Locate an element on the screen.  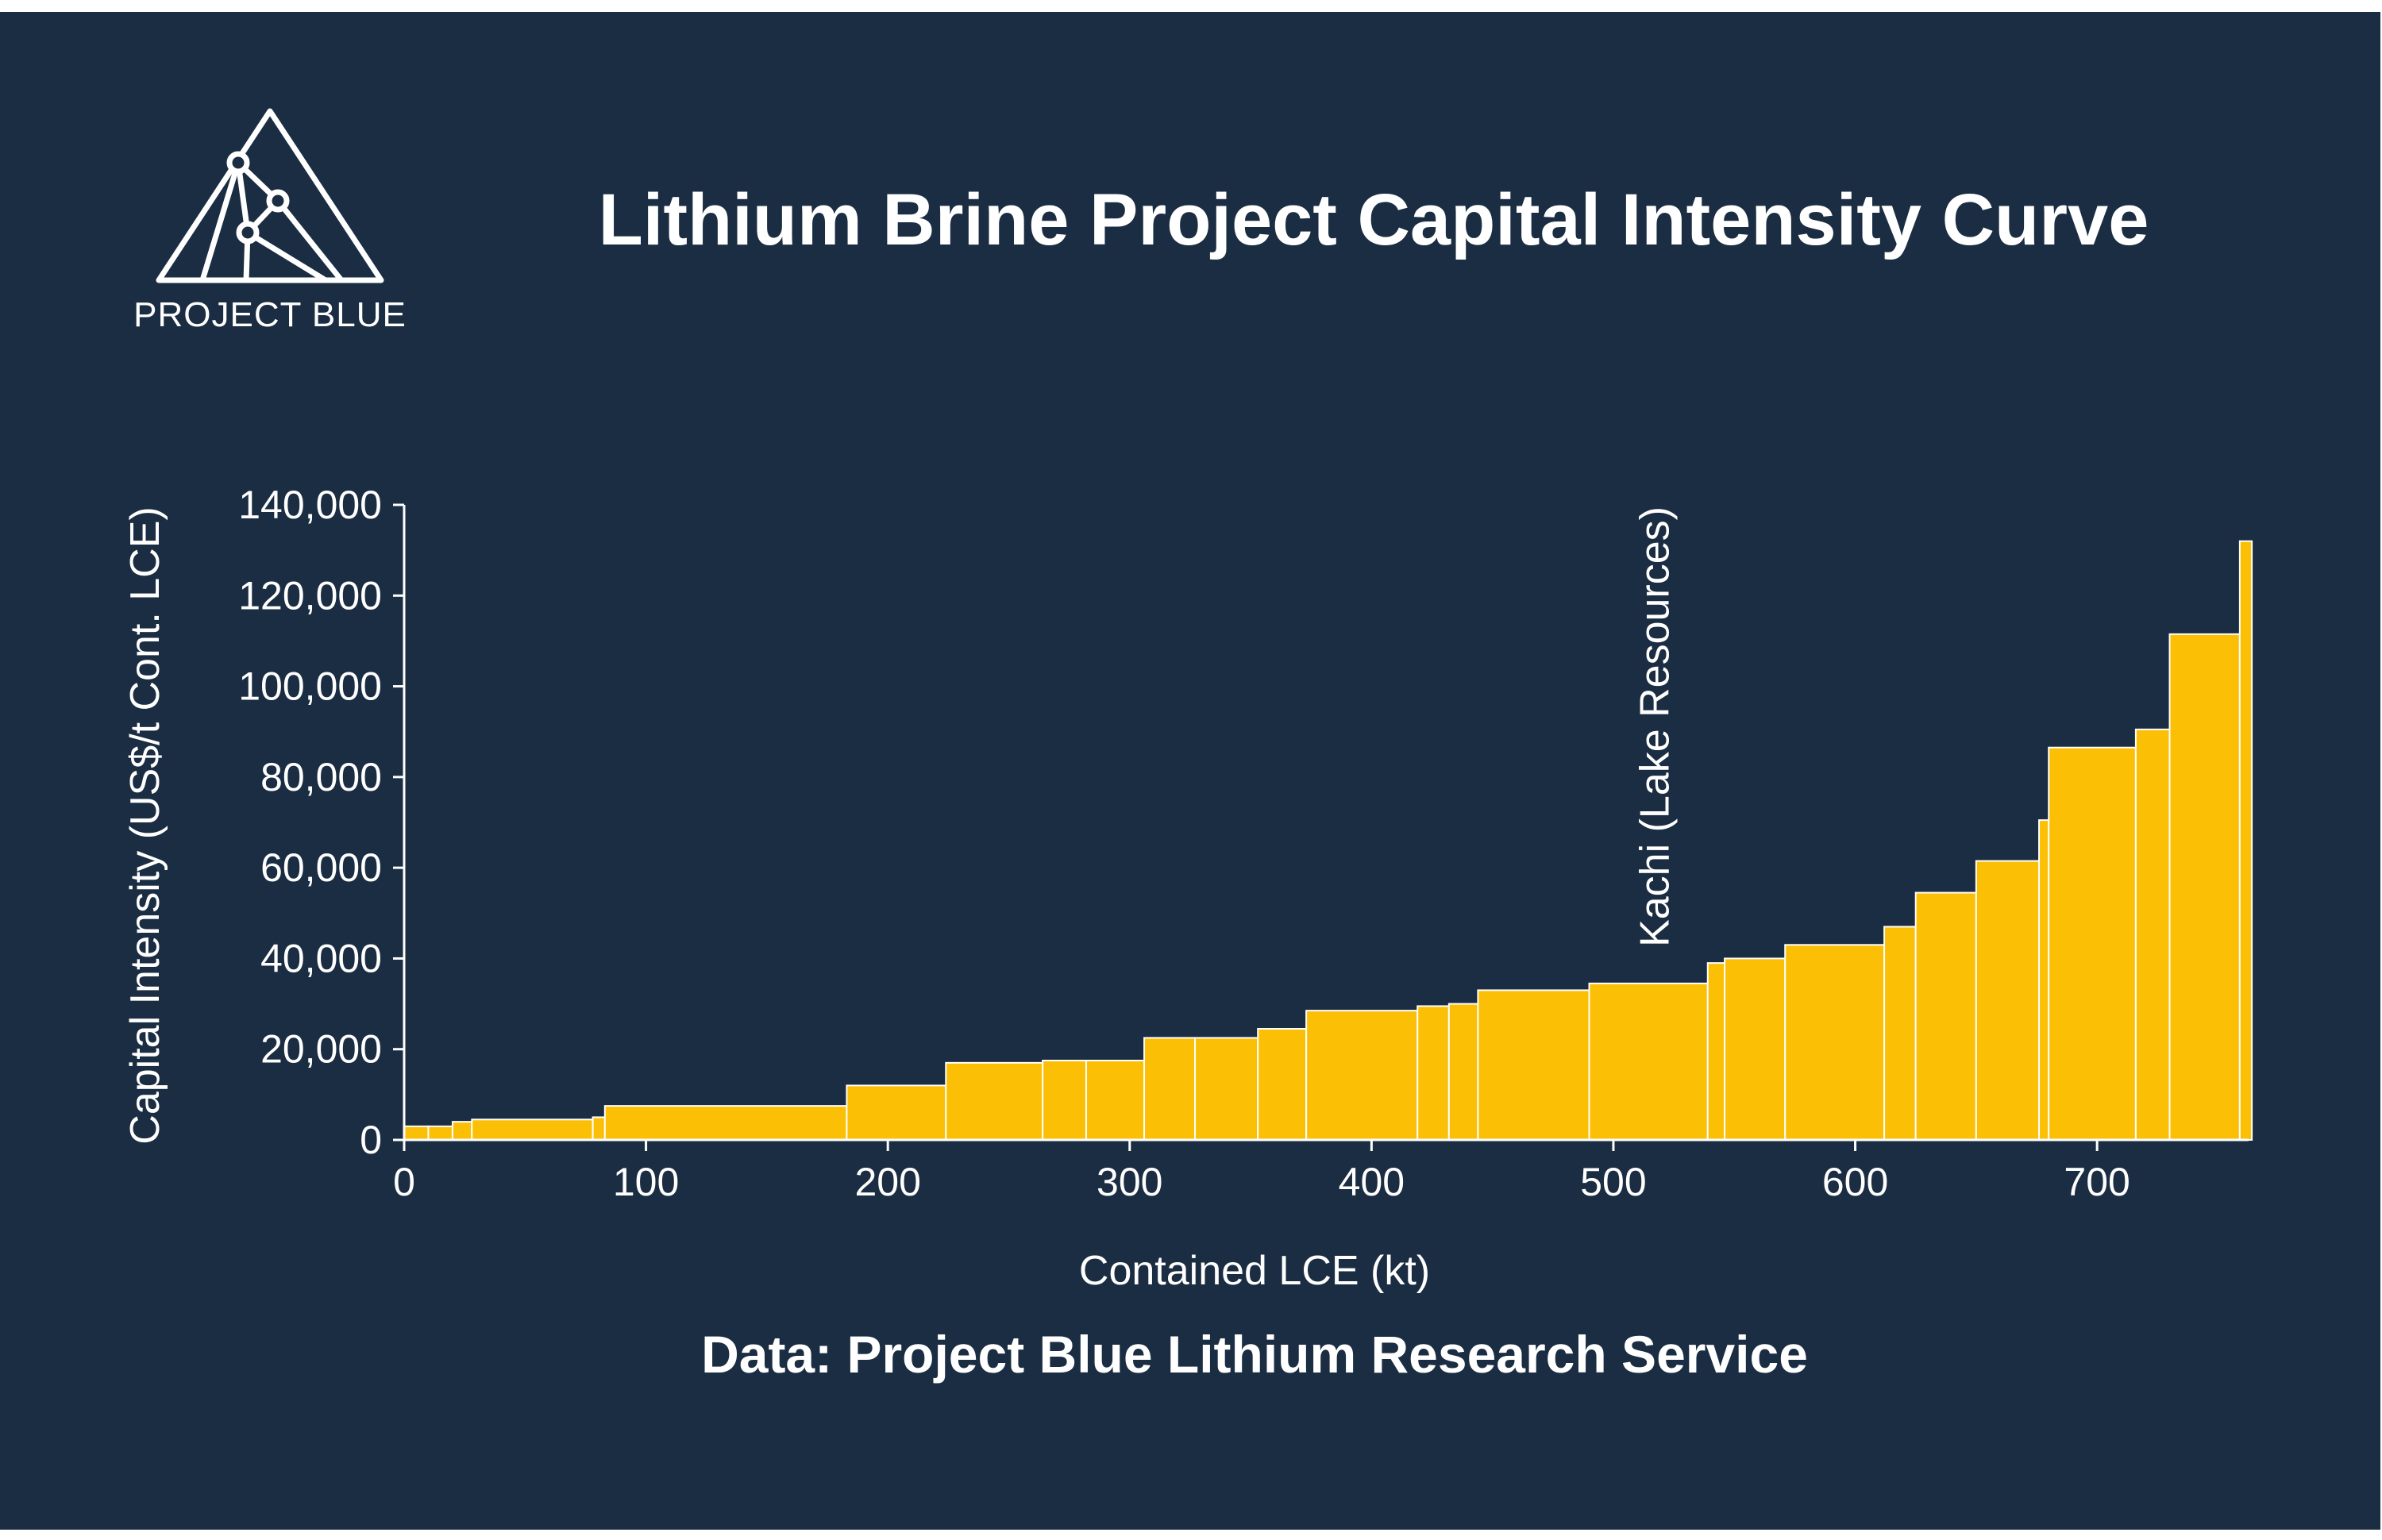
x-tick-label: 600 is located at coordinates (1855, 1182).